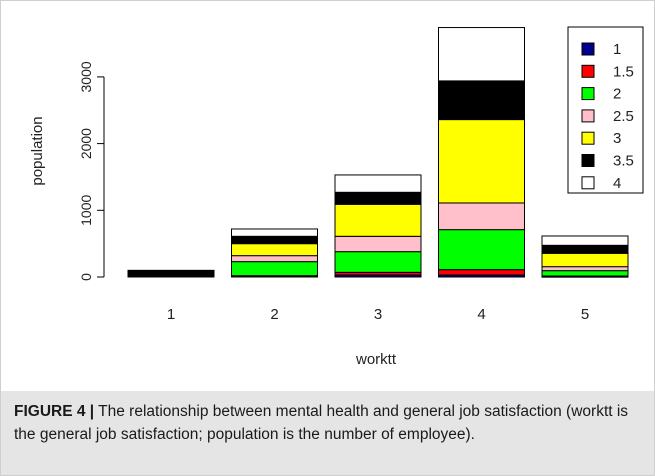 The image size is (655, 476). Describe the element at coordinates (86, 277) in the screenshot. I see `y-tick-label: 0` at that location.